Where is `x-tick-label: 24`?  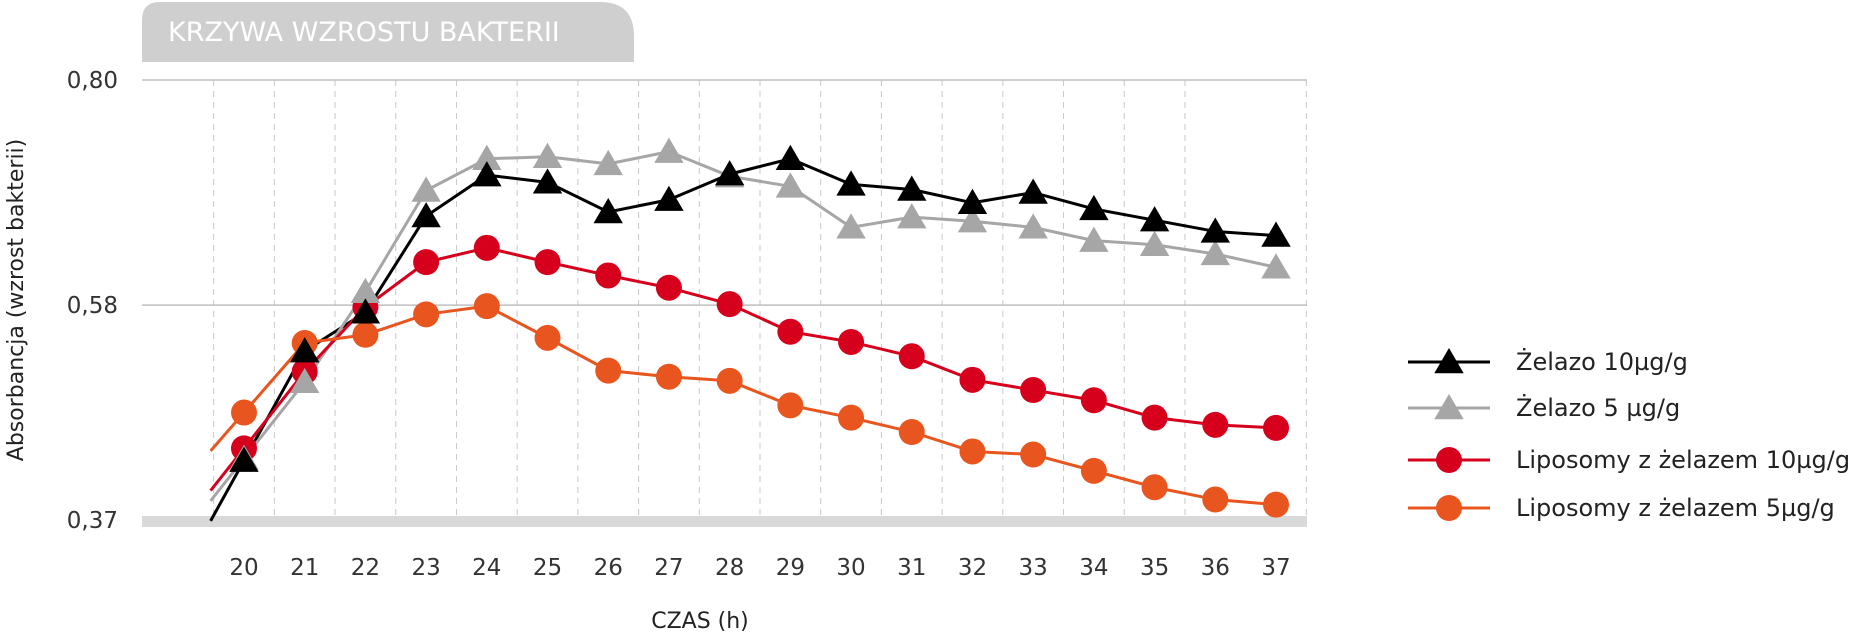
x-tick-label: 24 is located at coordinates (486, 568).